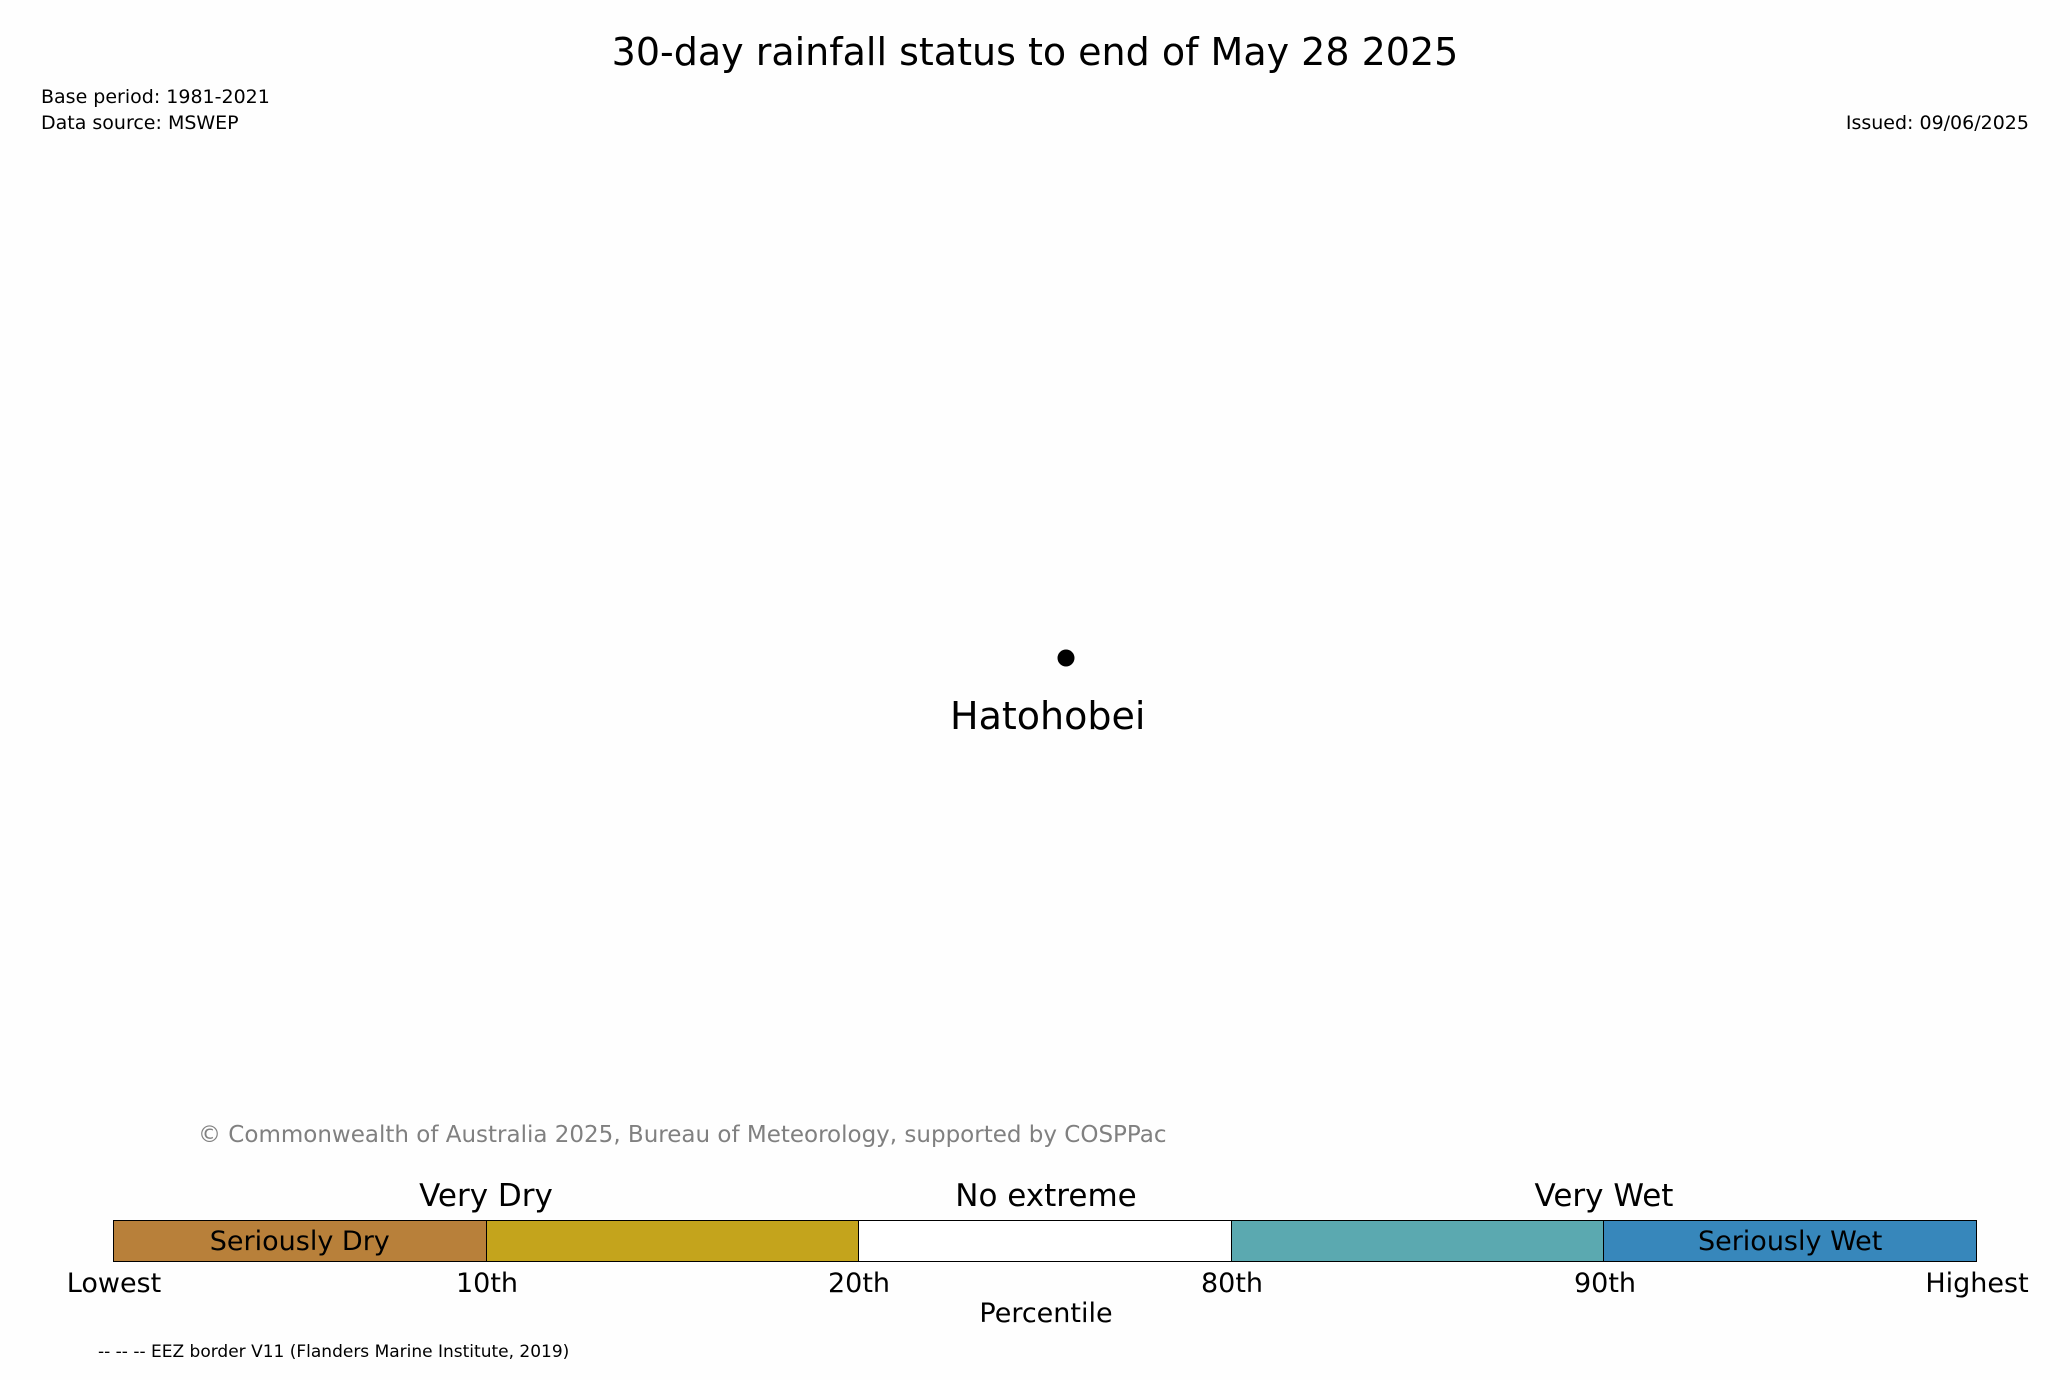  Describe the element at coordinates (672, 1241) in the screenshot. I see `legend-segment-very-dry` at that location.